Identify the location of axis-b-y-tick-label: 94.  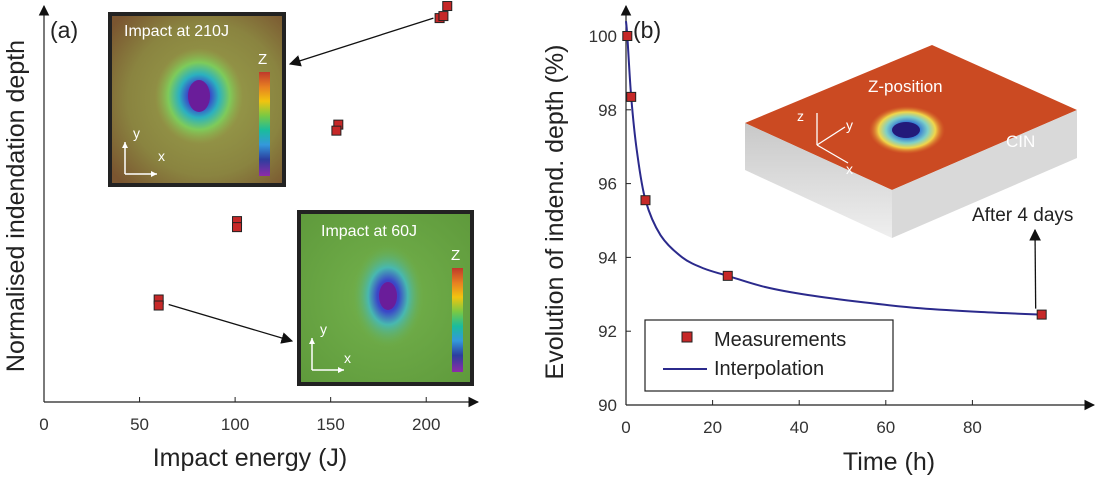
(607, 257).